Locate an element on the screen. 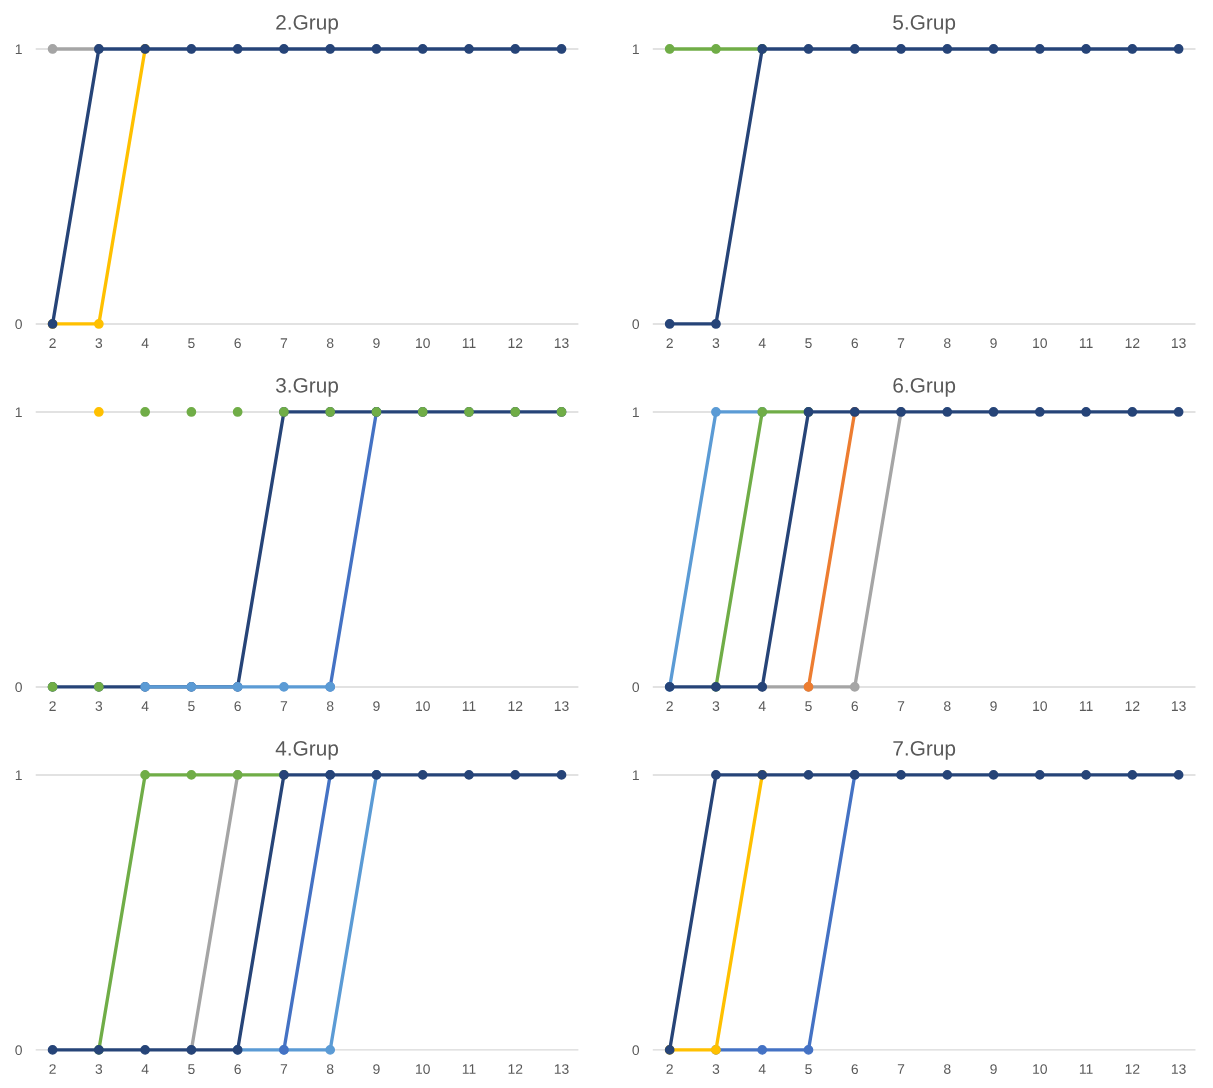 The image size is (1213, 1088). chart-title: 4.Grup is located at coordinates (307, 750).